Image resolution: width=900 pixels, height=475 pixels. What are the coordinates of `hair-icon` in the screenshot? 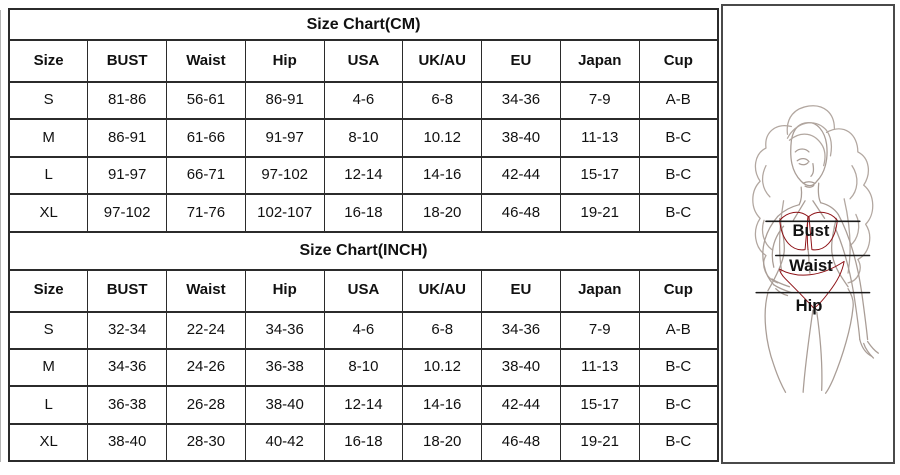 It's located at (813, 194).